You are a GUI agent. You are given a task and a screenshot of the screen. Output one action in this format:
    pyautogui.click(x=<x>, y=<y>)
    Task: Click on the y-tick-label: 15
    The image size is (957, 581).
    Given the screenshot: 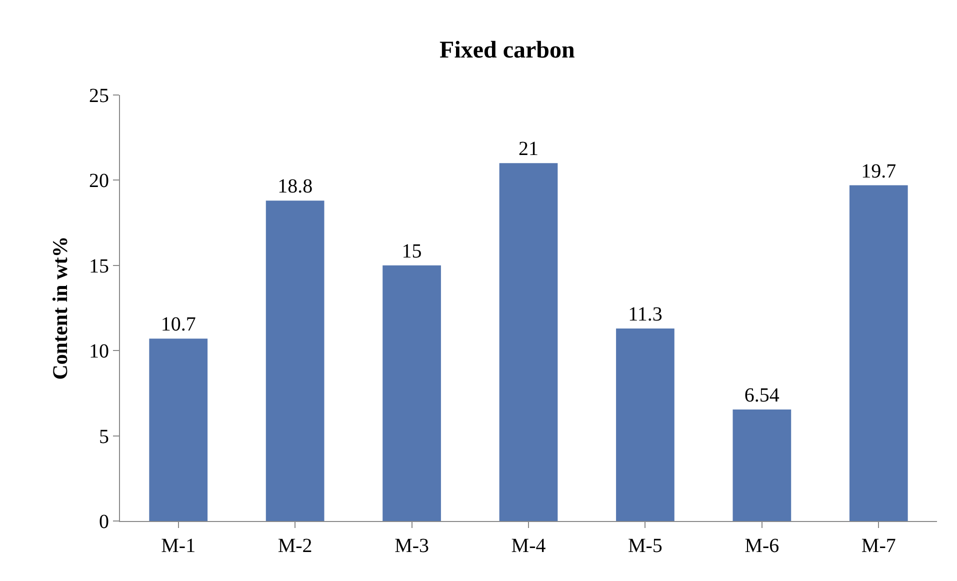 What is the action you would take?
    pyautogui.click(x=99, y=266)
    